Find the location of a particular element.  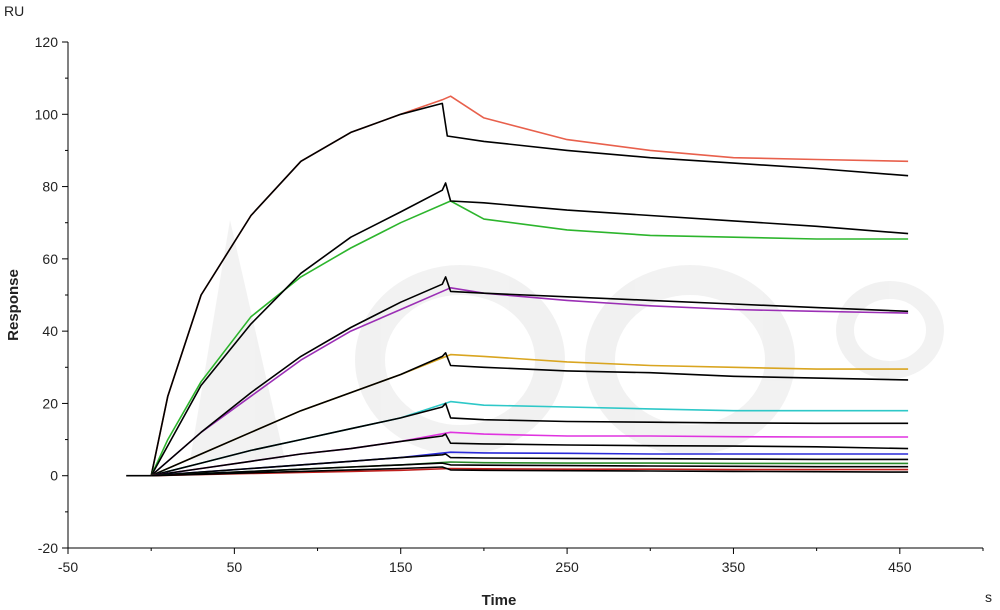

y-tick-label: 40 is located at coordinates (50, 331).